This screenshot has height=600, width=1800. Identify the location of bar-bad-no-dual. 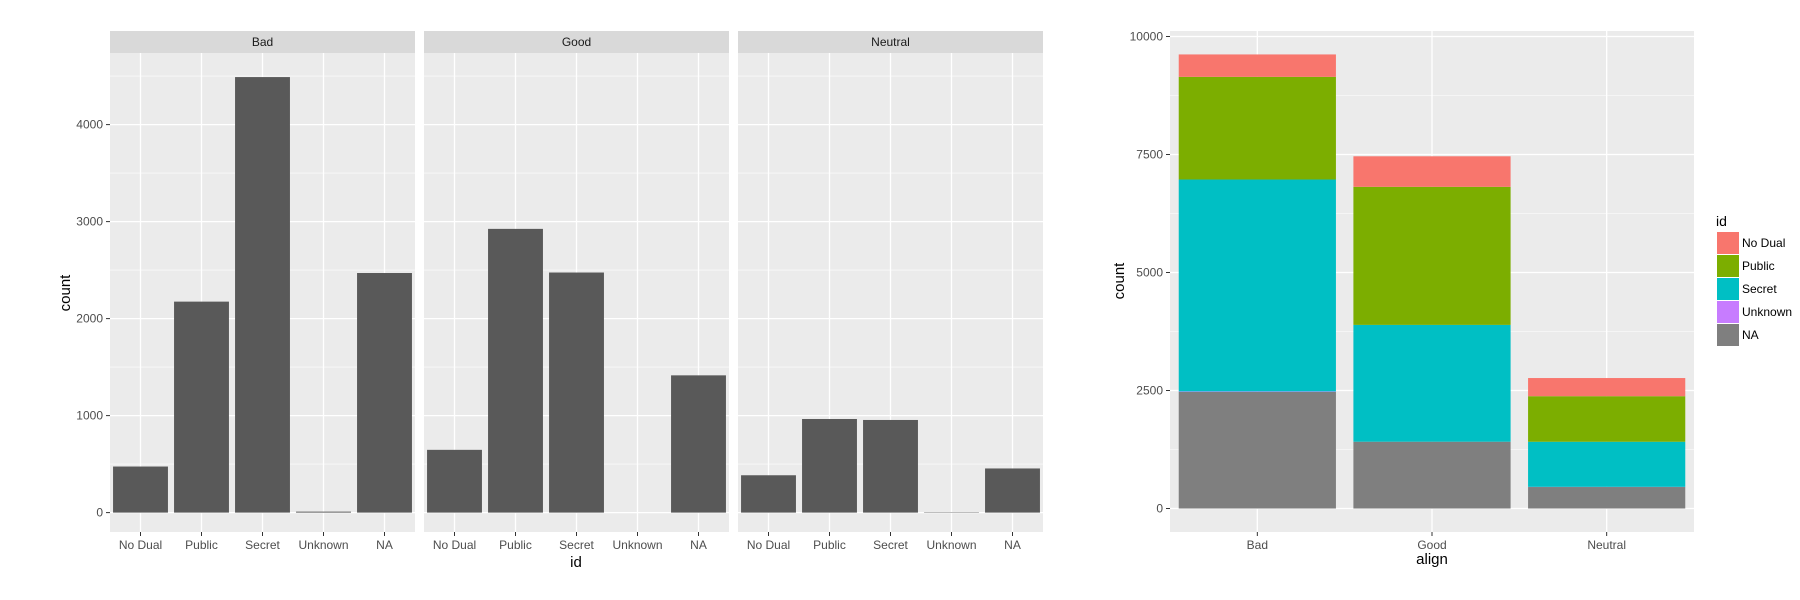
(140, 489).